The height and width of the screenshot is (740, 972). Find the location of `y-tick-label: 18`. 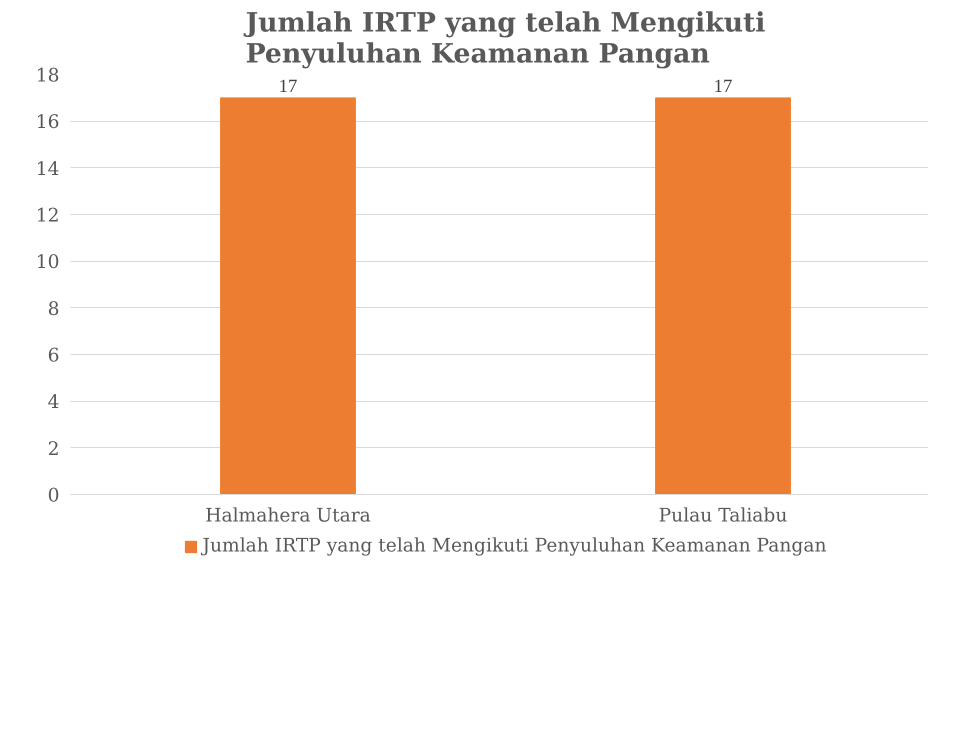

y-tick-label: 18 is located at coordinates (48, 76).